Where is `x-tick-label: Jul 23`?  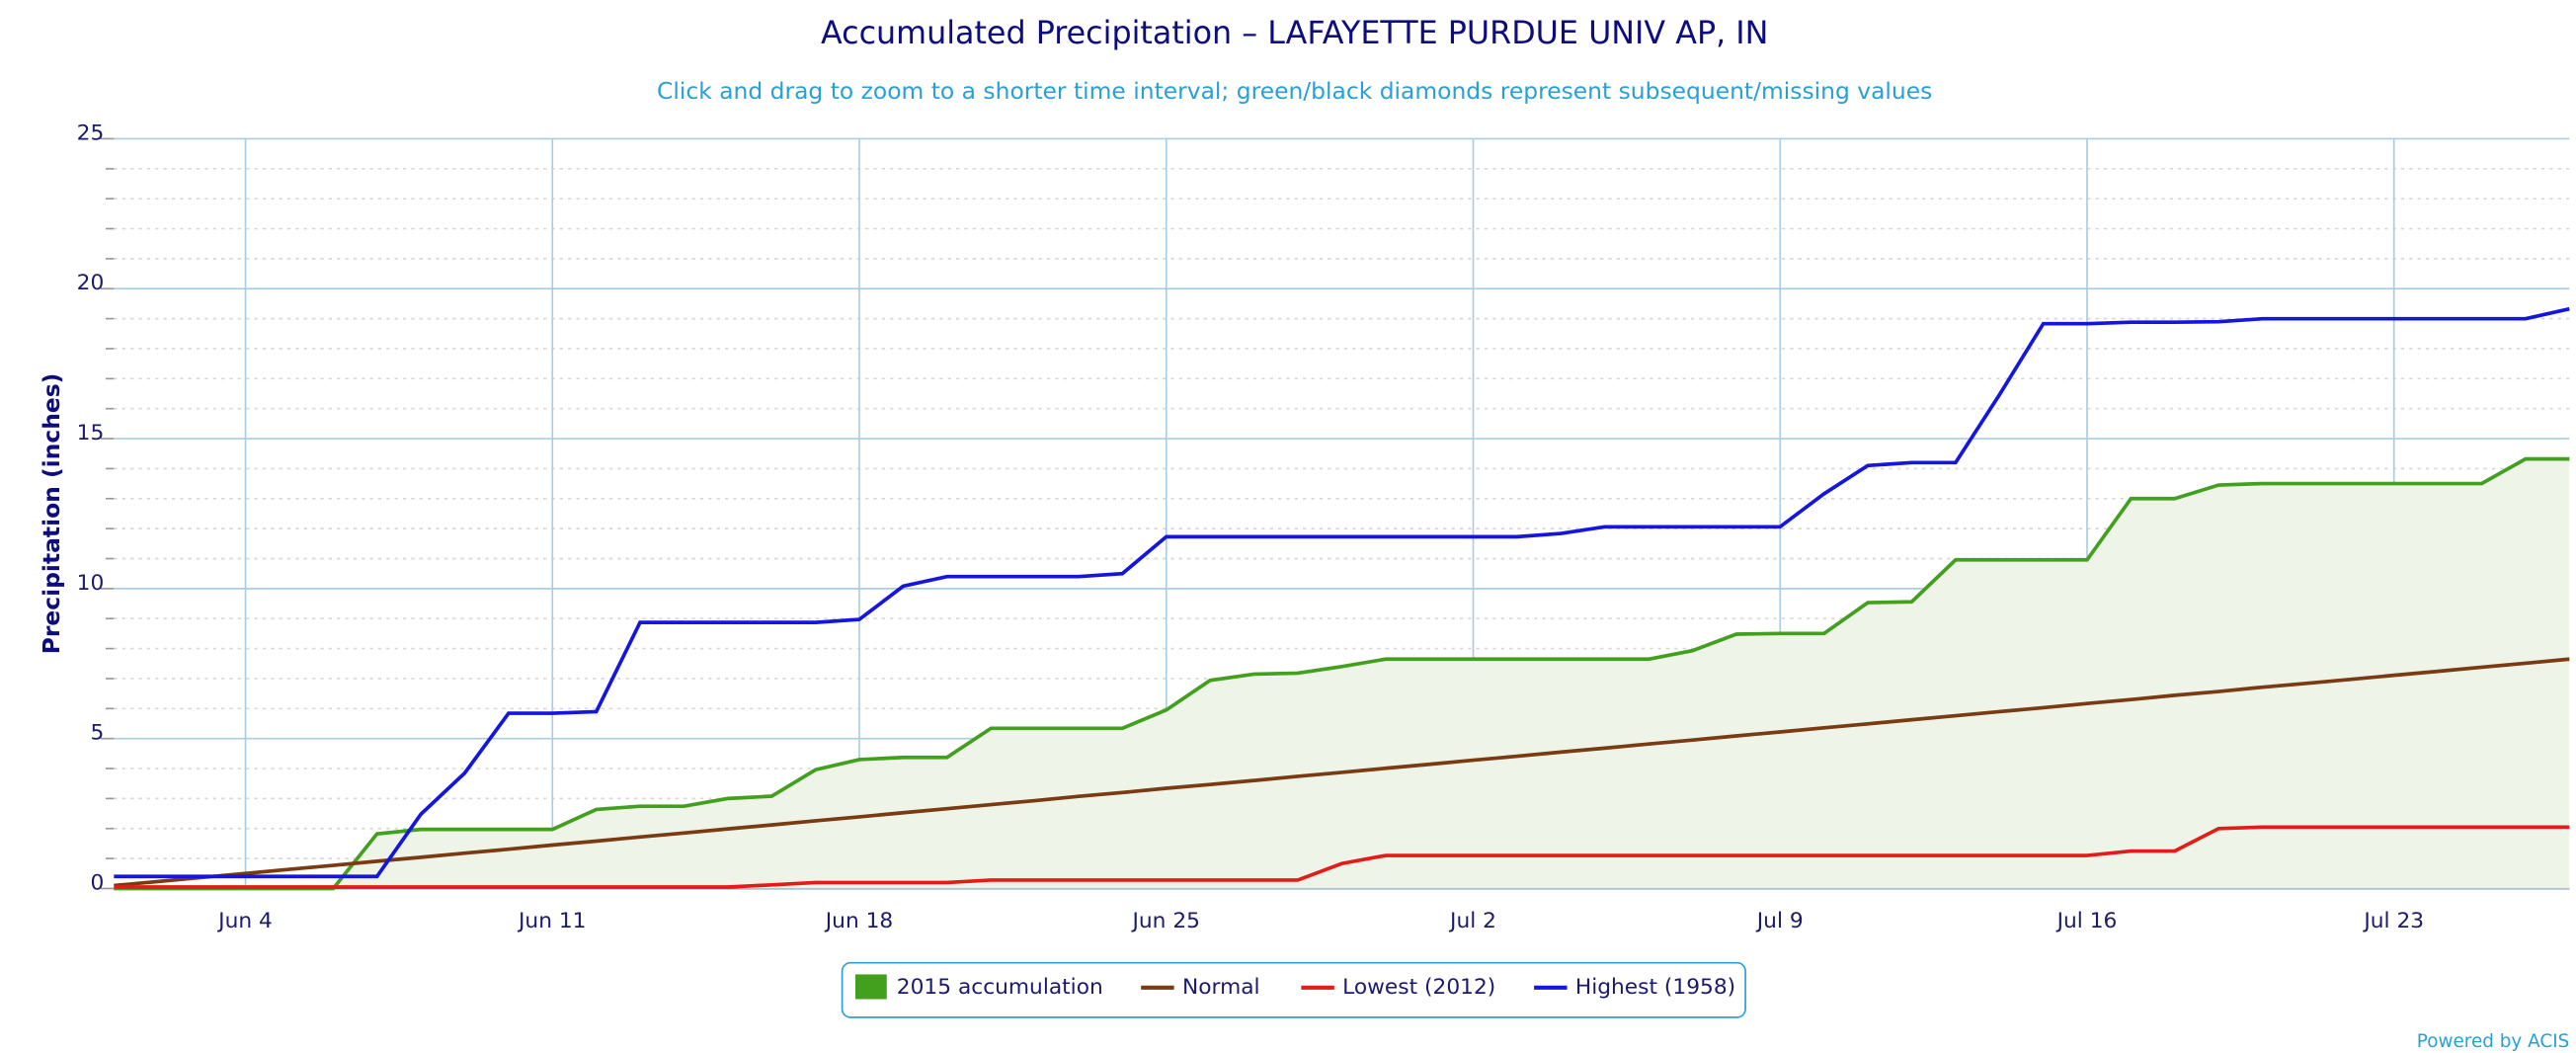 x-tick-label: Jul 23 is located at coordinates (2393, 921).